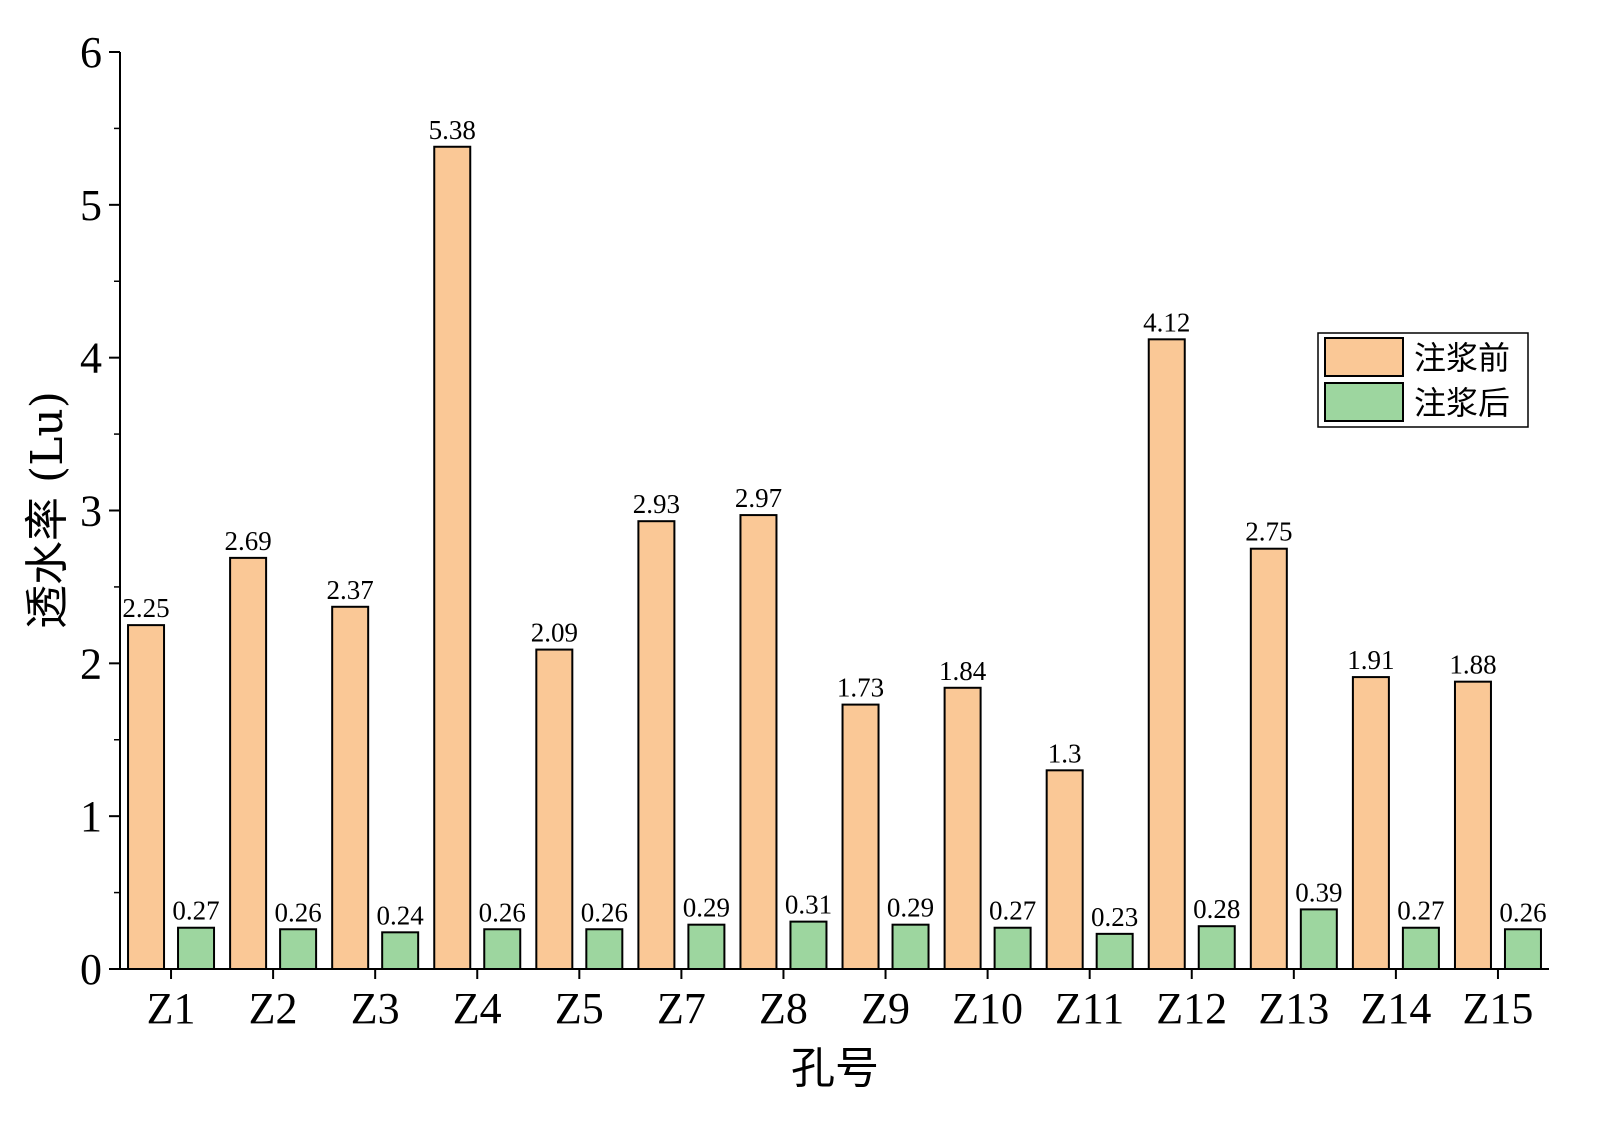  I want to click on x-tick-label-Z8: Z8, so click(783, 1008).